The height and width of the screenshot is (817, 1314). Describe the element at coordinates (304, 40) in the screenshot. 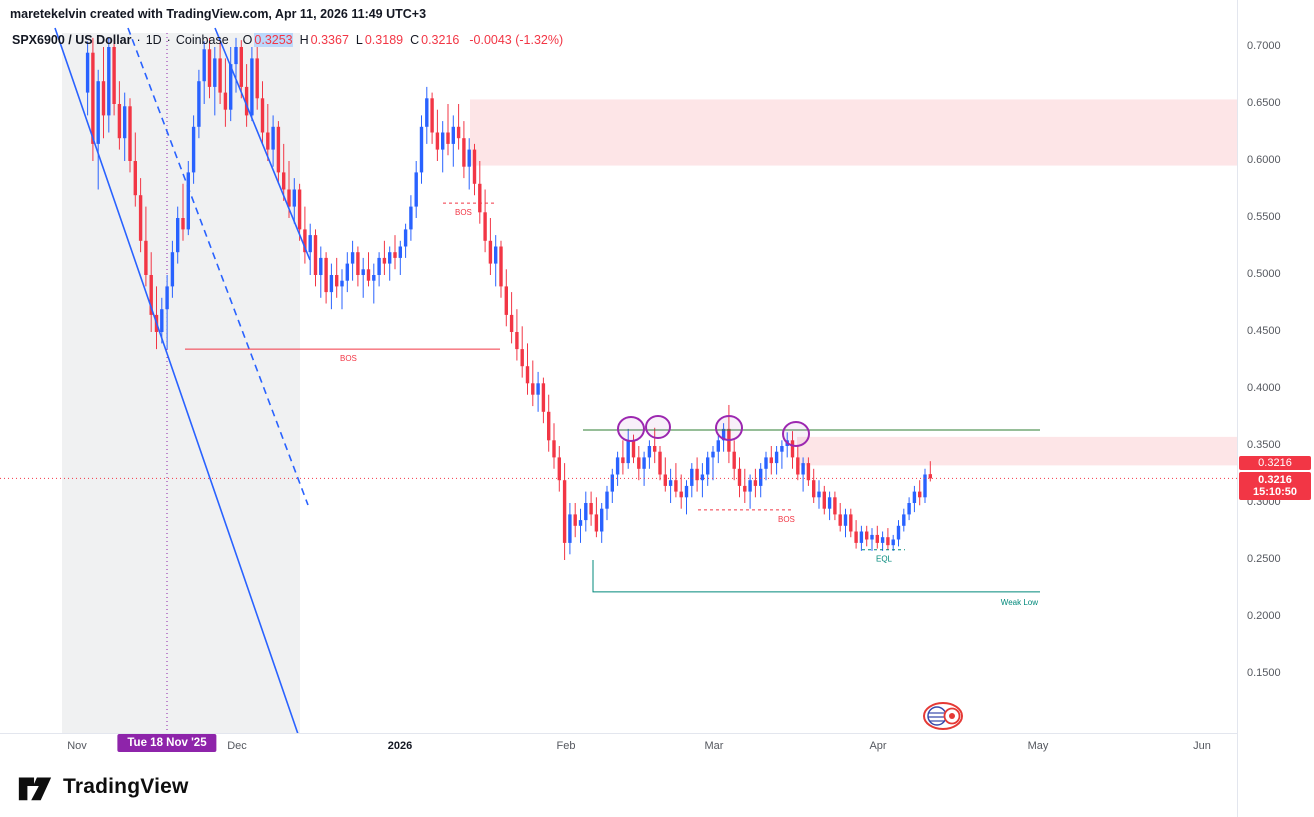

I see `high-label: H` at that location.